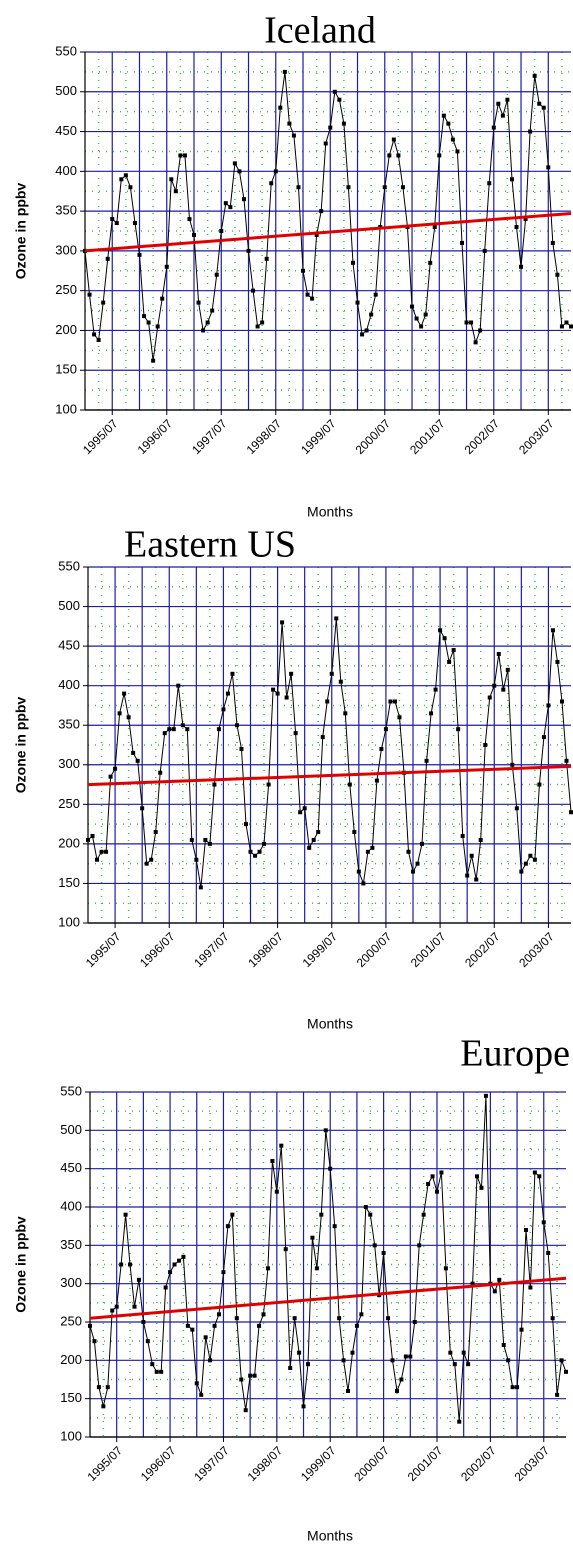  I want to click on data-line, so click(329, 753).